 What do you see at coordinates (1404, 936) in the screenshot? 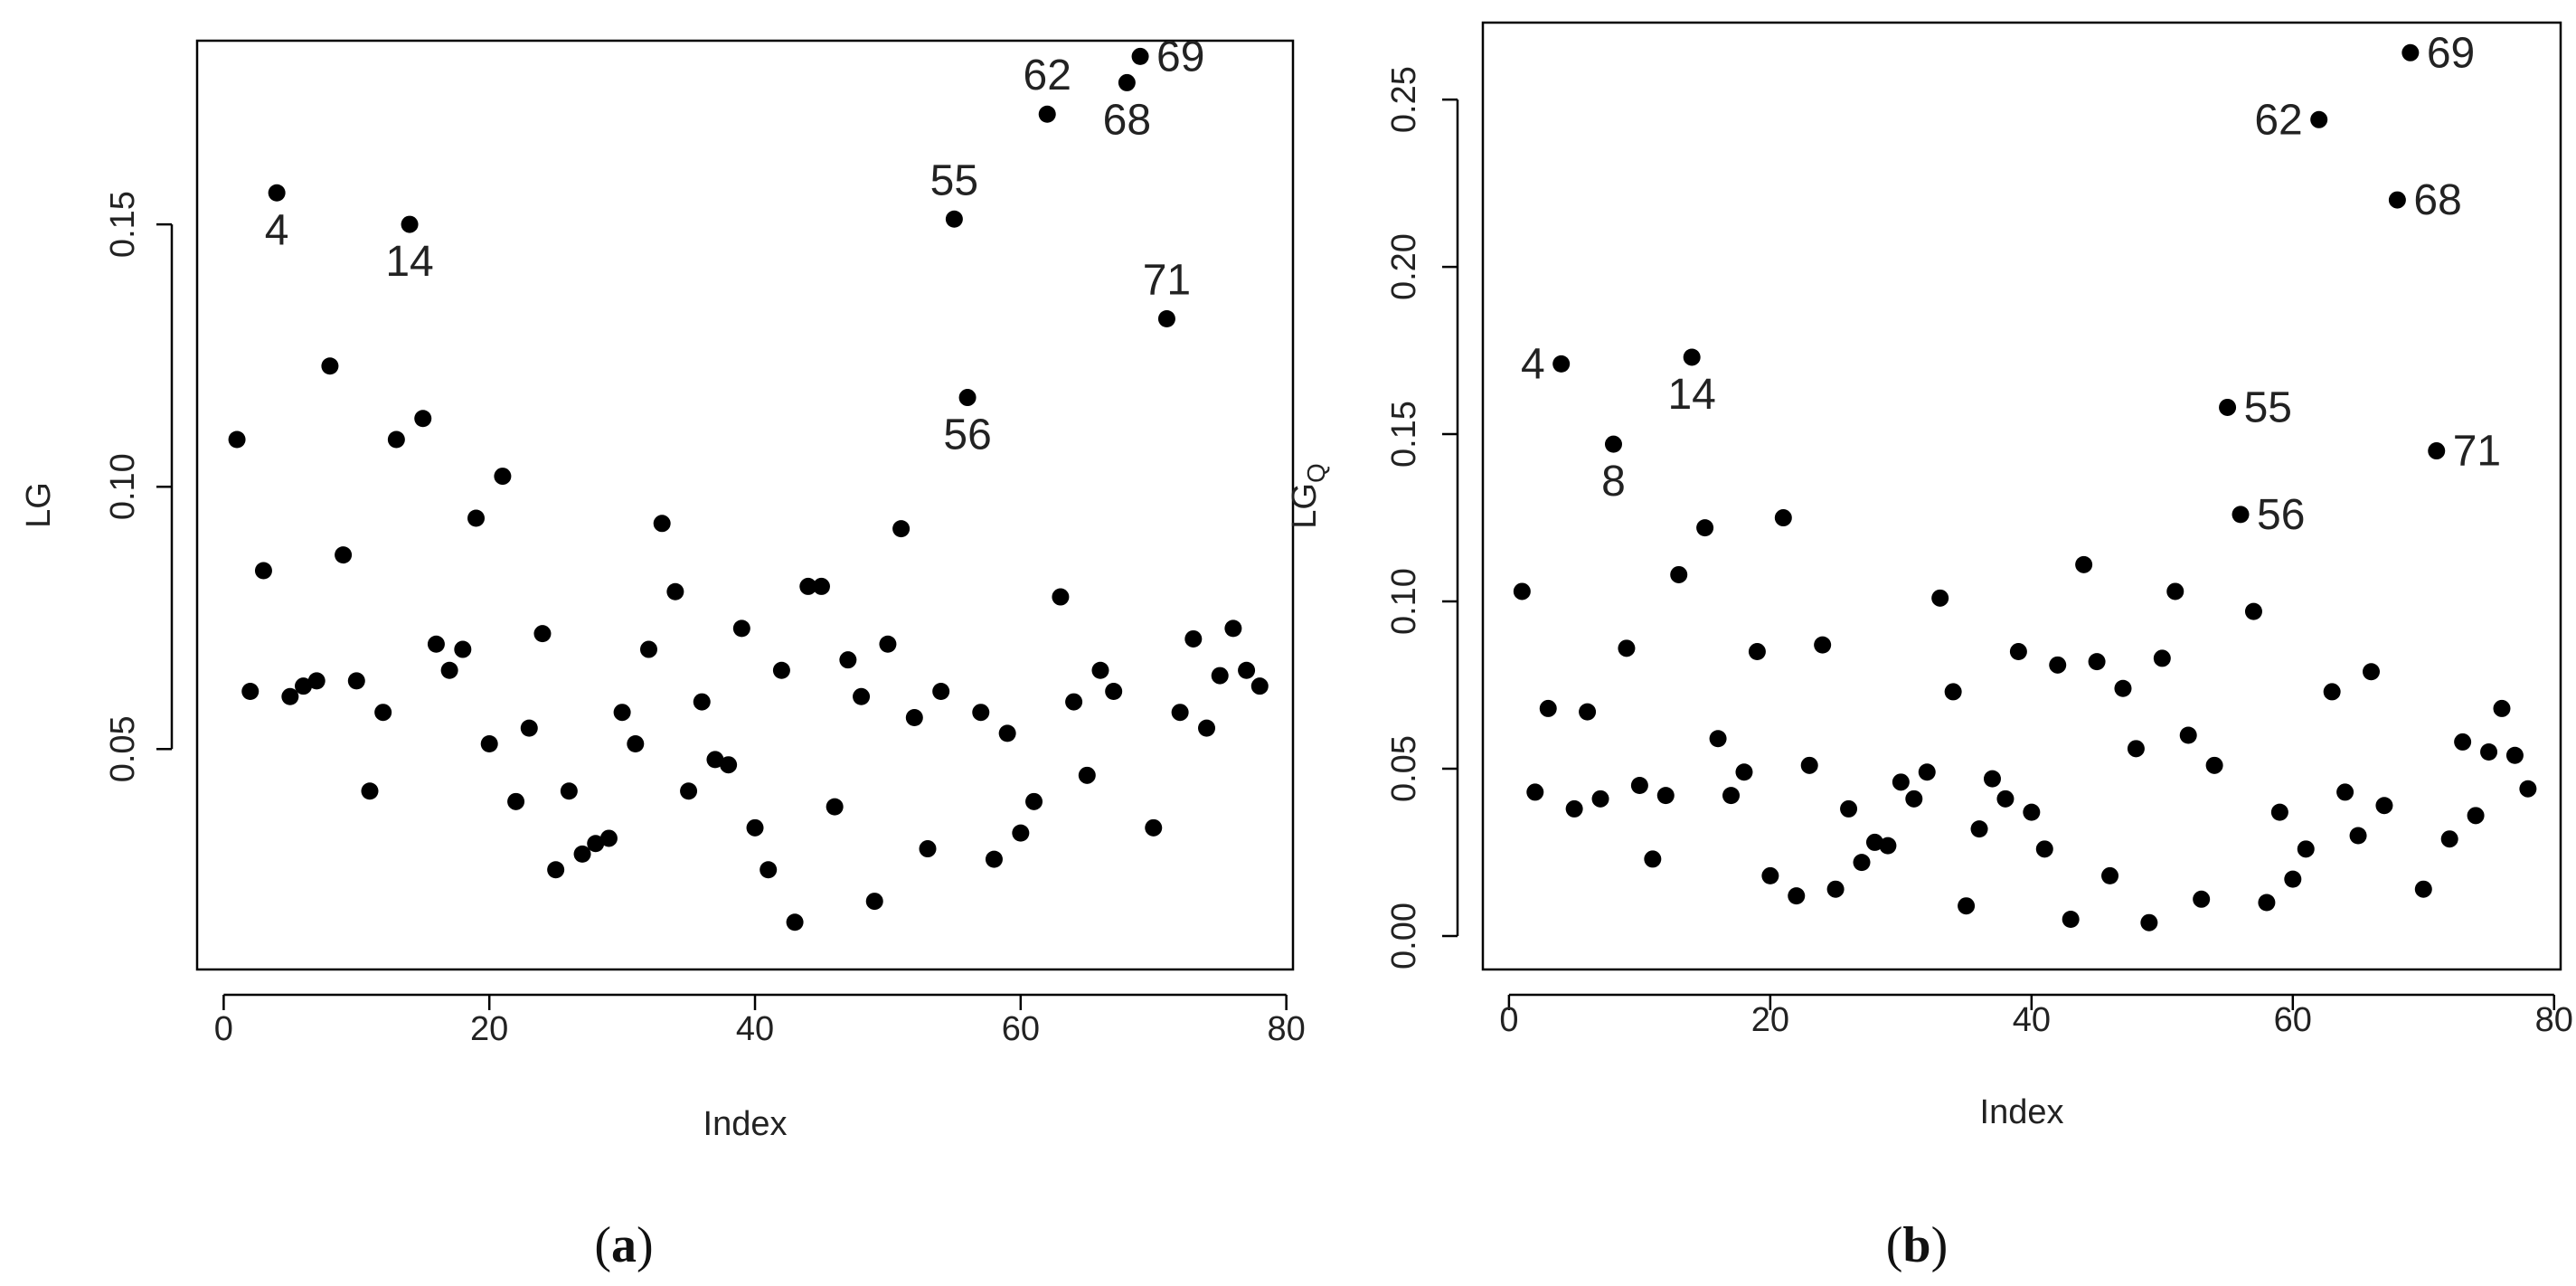
I see `y-tick-label: 0.00` at bounding box center [1404, 936].